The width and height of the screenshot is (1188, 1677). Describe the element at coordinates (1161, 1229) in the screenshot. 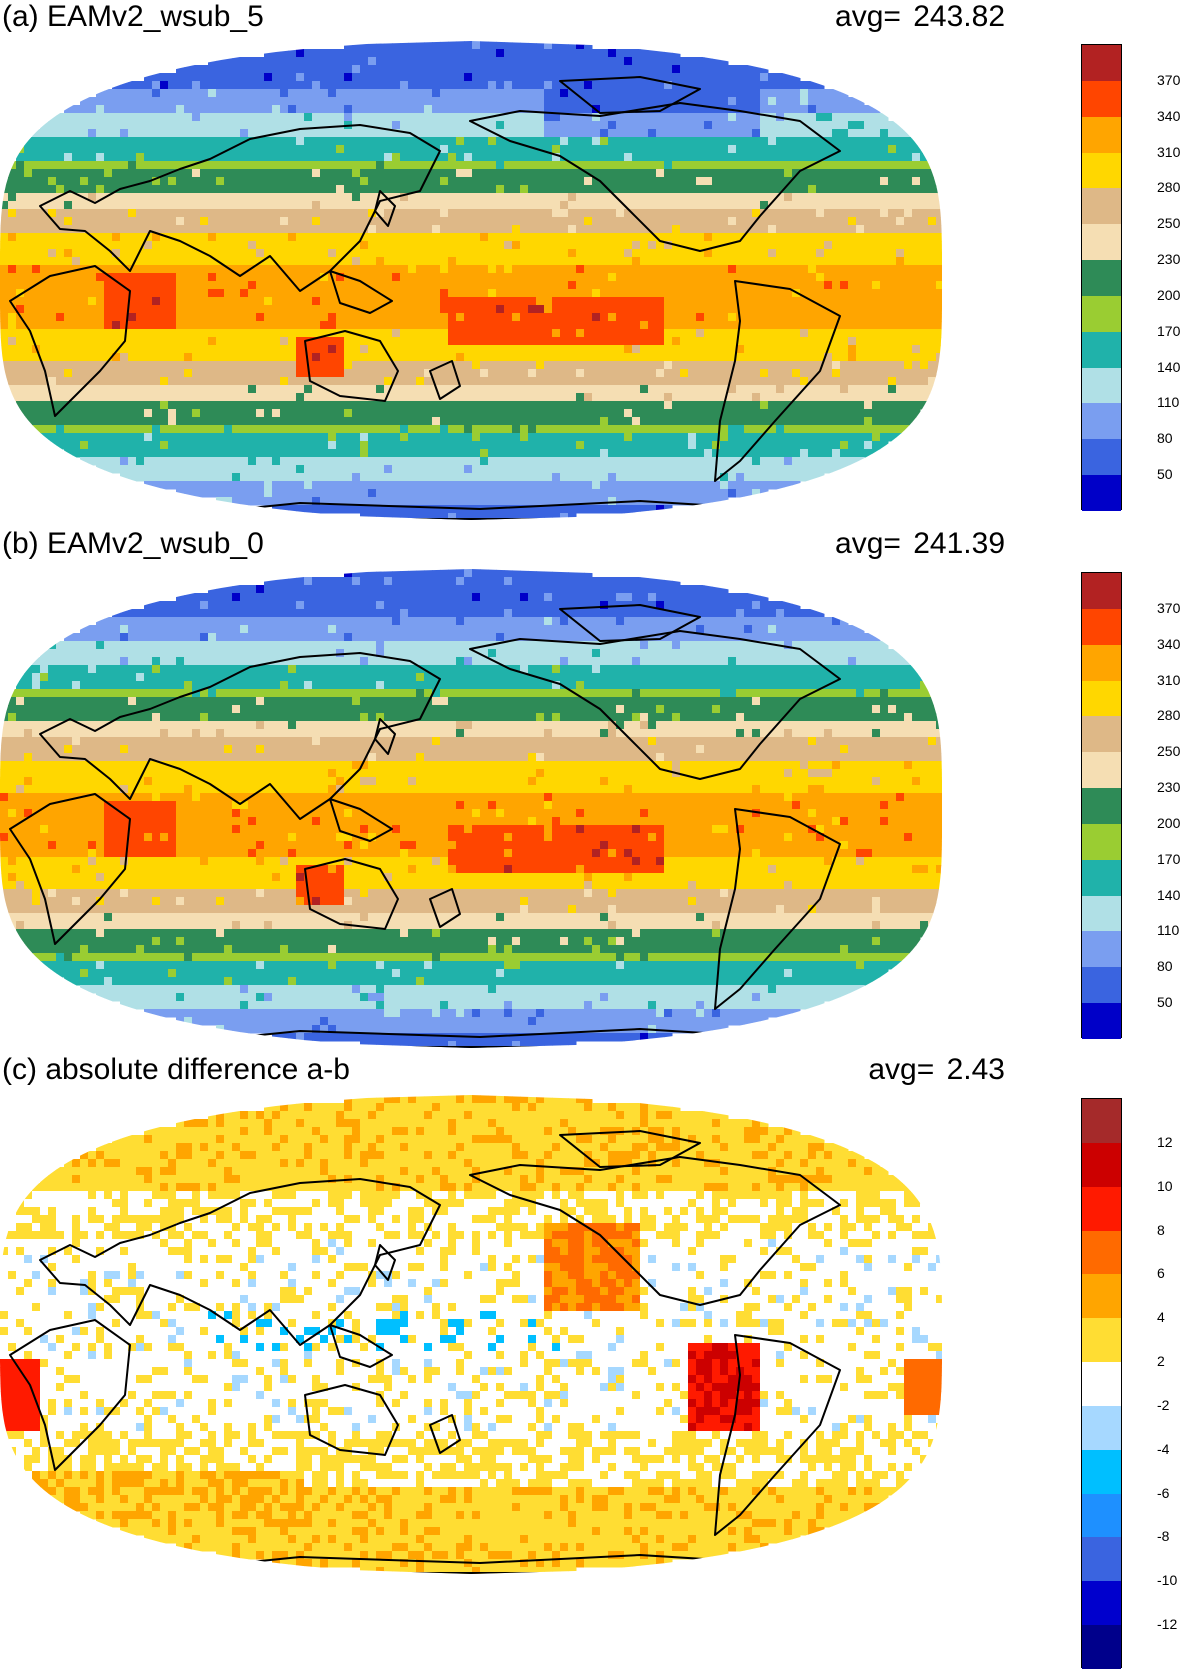

I see `colorbar-tick-label: 8` at that location.